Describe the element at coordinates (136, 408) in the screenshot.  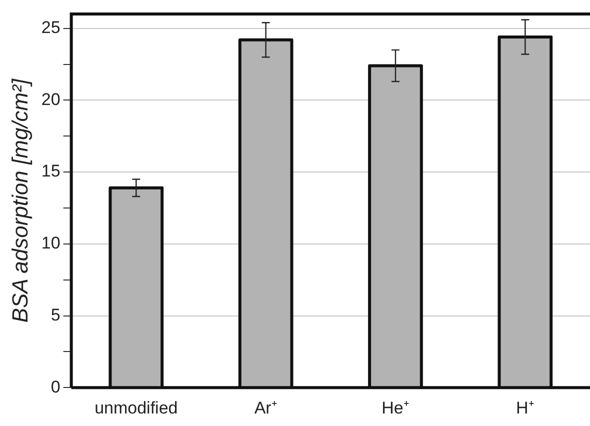
I see `x-tick-label: unmodified` at that location.